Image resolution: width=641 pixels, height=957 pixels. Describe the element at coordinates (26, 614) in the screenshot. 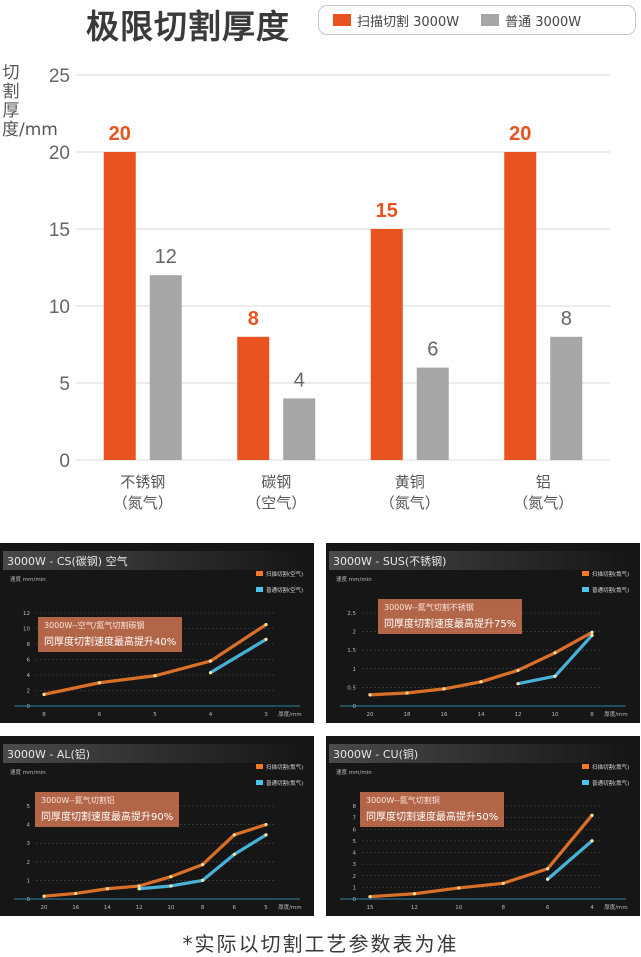

I see `y-tick-label: 12` at that location.